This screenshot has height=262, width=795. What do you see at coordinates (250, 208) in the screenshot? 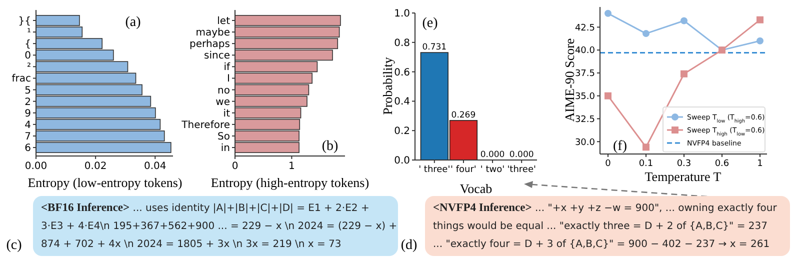
I see `text: ... uses identity |A|+|B|+|C|+|D| = E1 + 2·E2 +` at bounding box center [250, 208].